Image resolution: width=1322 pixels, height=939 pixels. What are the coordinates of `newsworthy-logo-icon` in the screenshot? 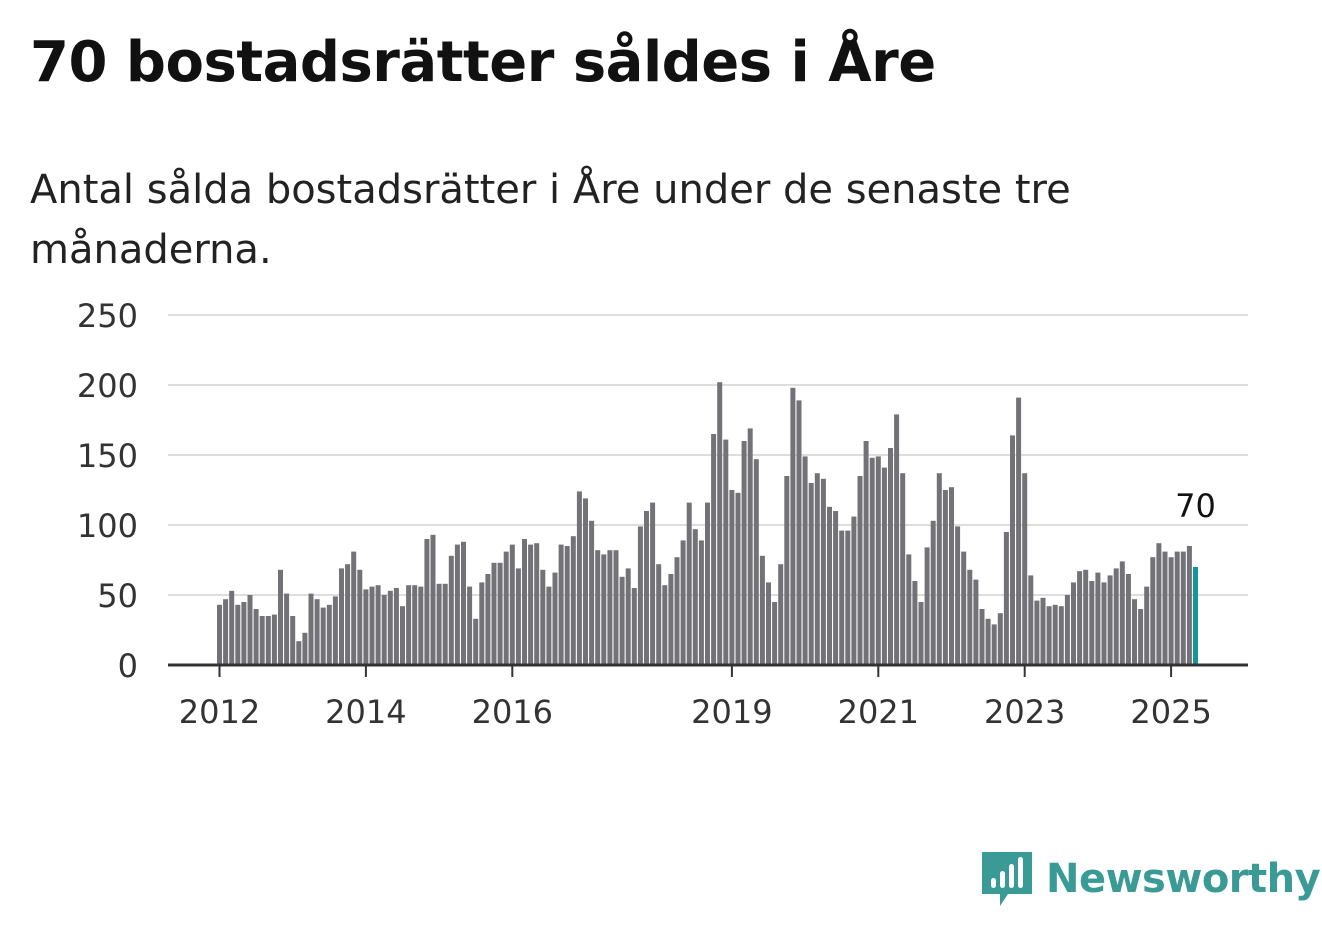 It's located at (1007, 879).